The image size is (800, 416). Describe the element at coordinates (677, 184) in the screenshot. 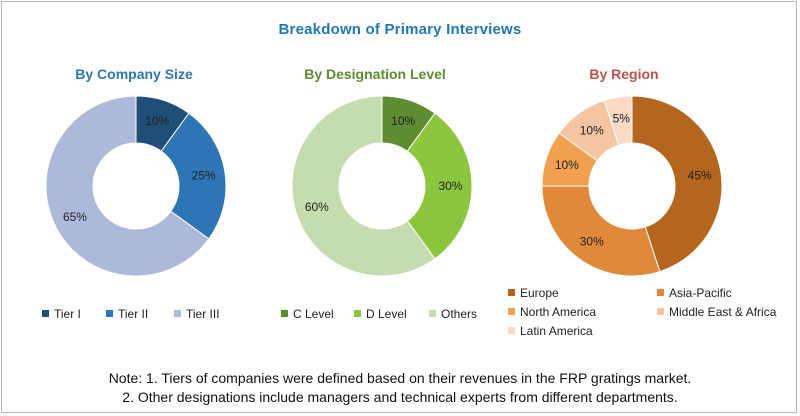

I see `donut-slice-europe` at that location.